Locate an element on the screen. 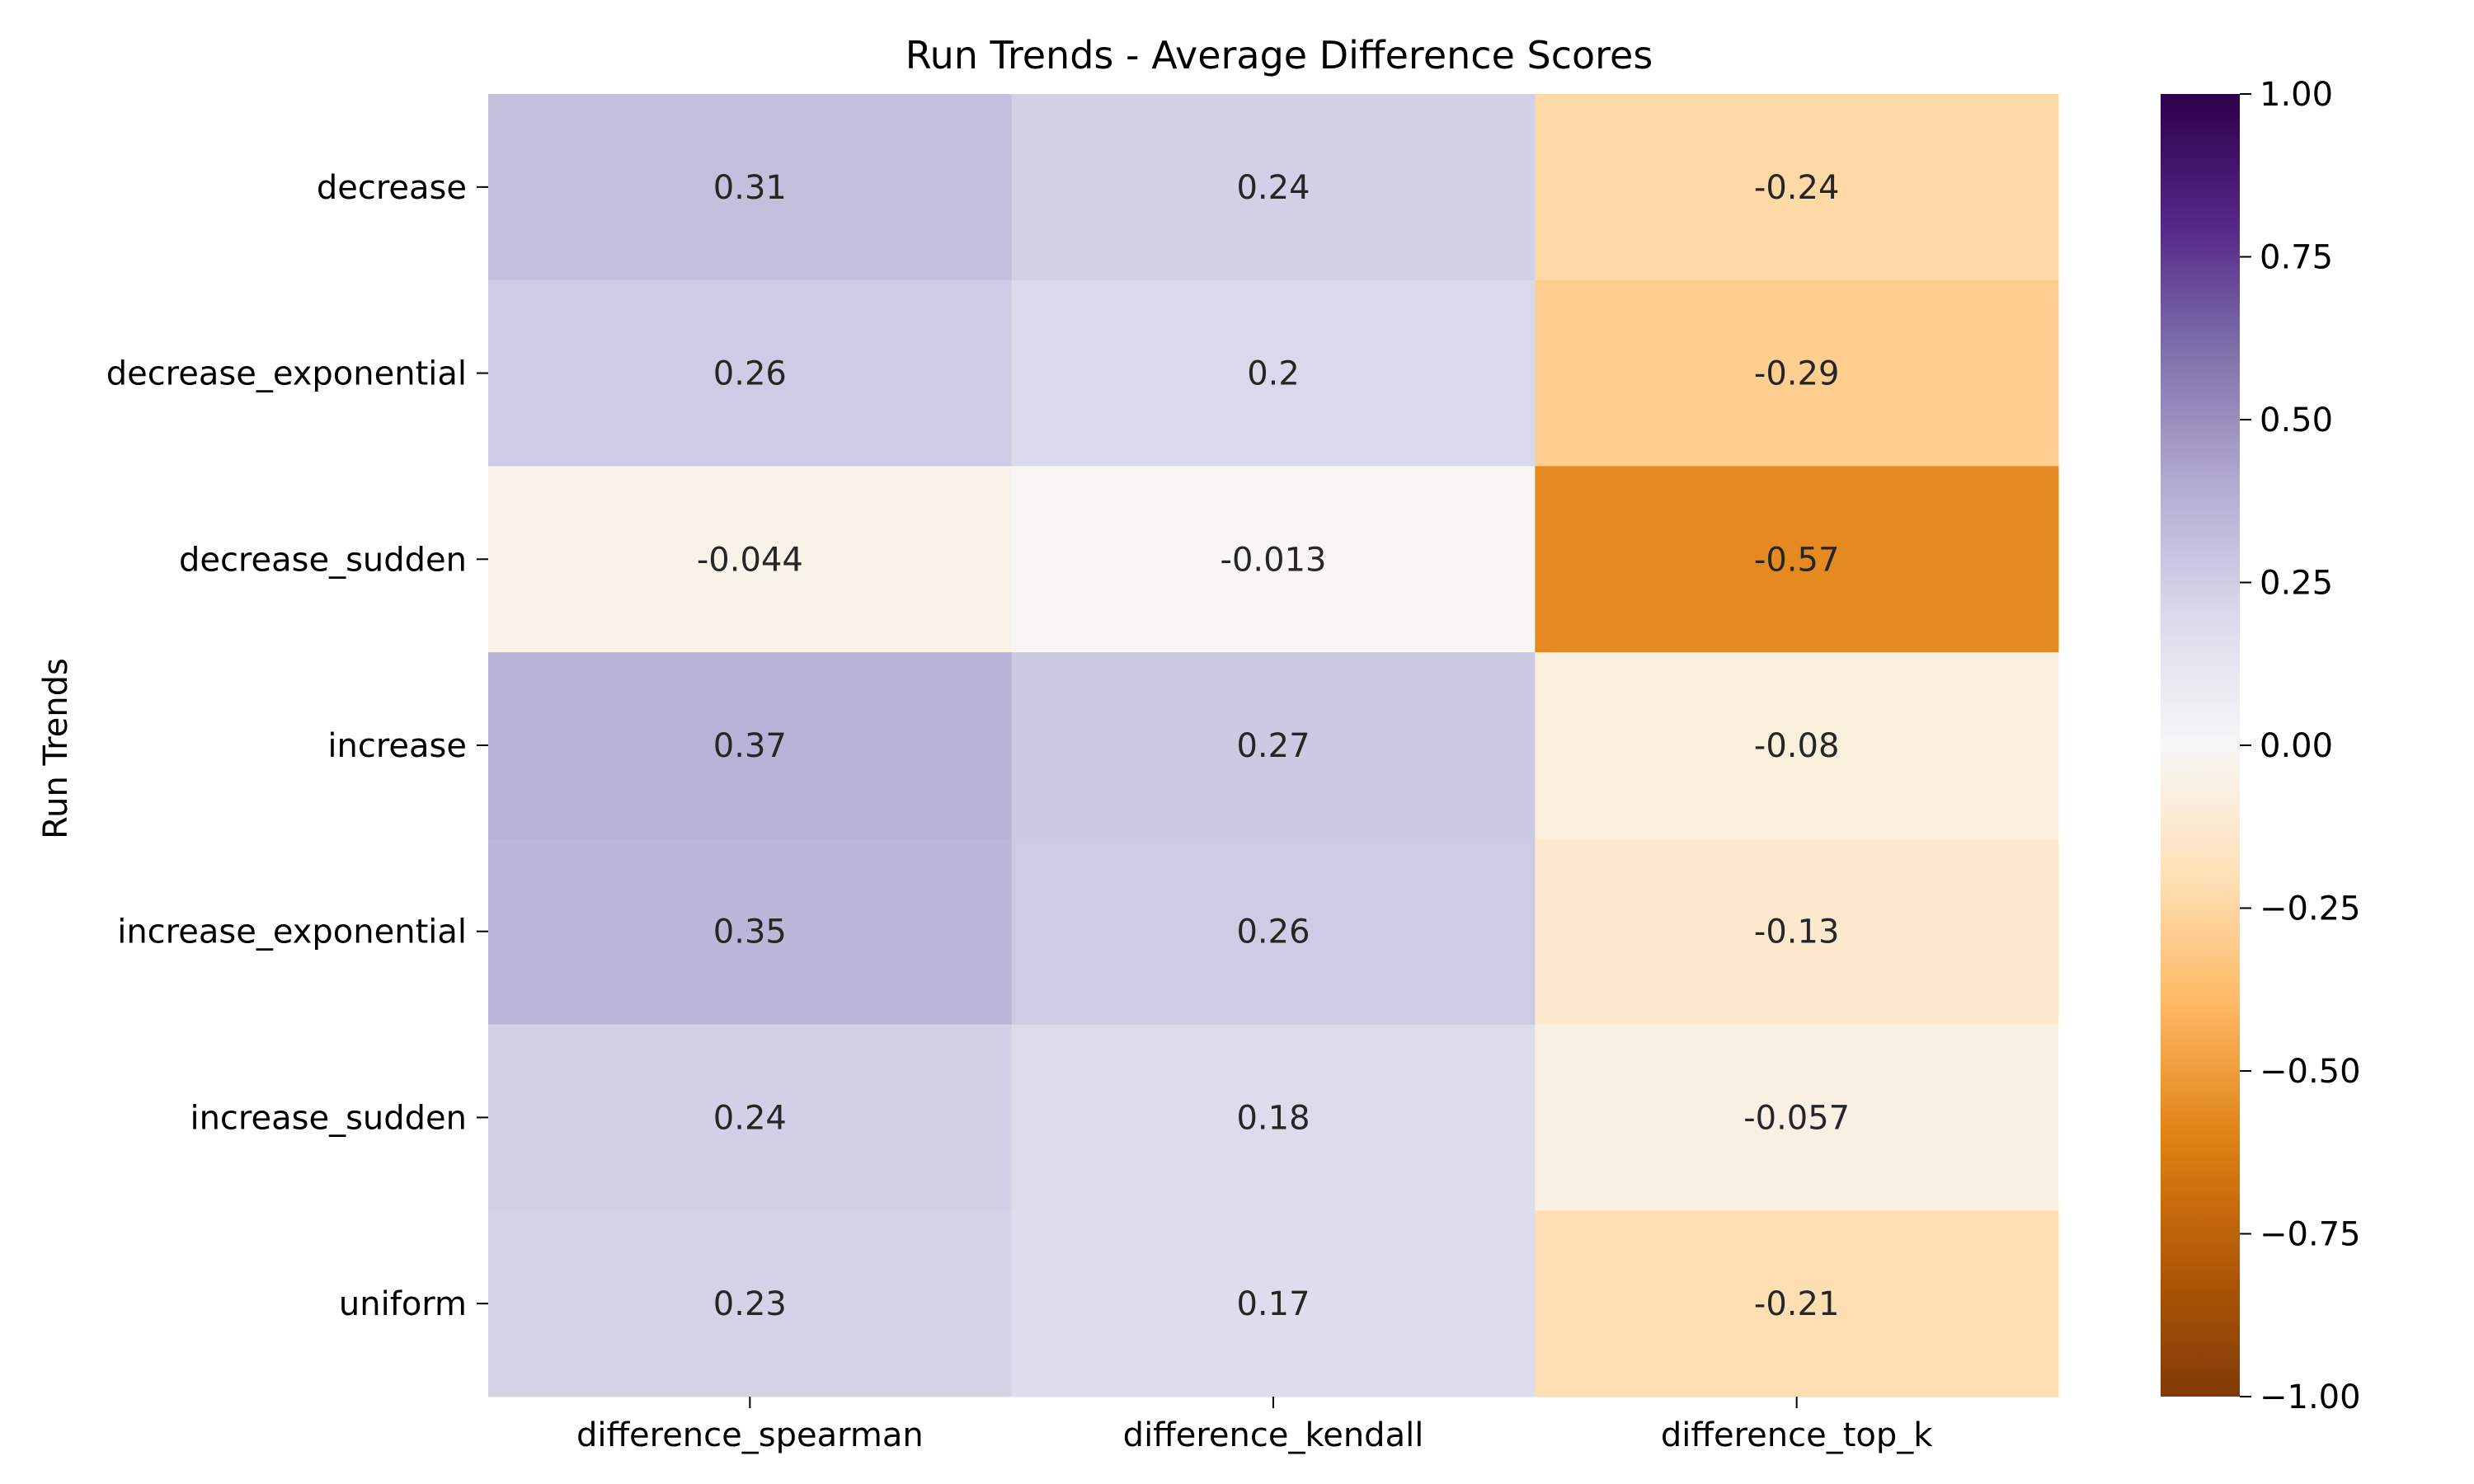 The image size is (2474, 1484). cell-value-label: 0.31 is located at coordinates (750, 188).